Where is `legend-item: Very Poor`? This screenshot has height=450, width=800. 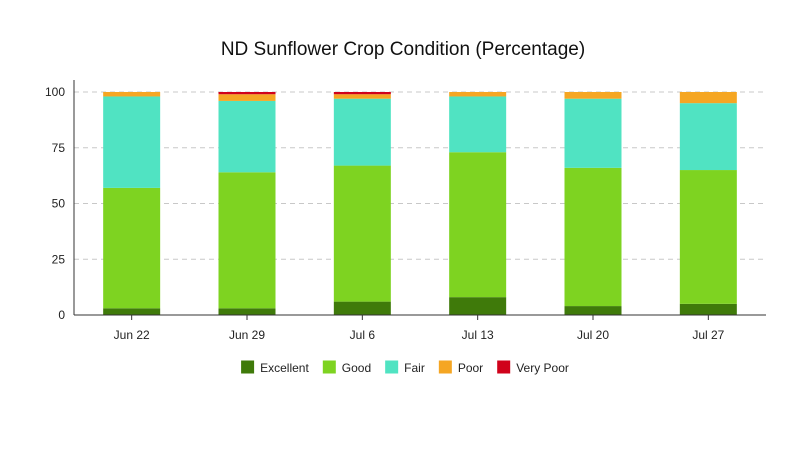 legend-item: Very Poor is located at coordinates (533, 367).